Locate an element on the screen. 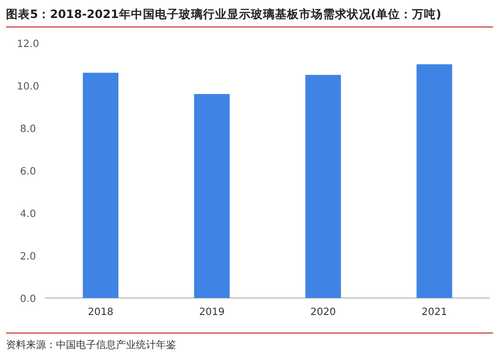  y-tick-label: 6.0 is located at coordinates (28, 172).